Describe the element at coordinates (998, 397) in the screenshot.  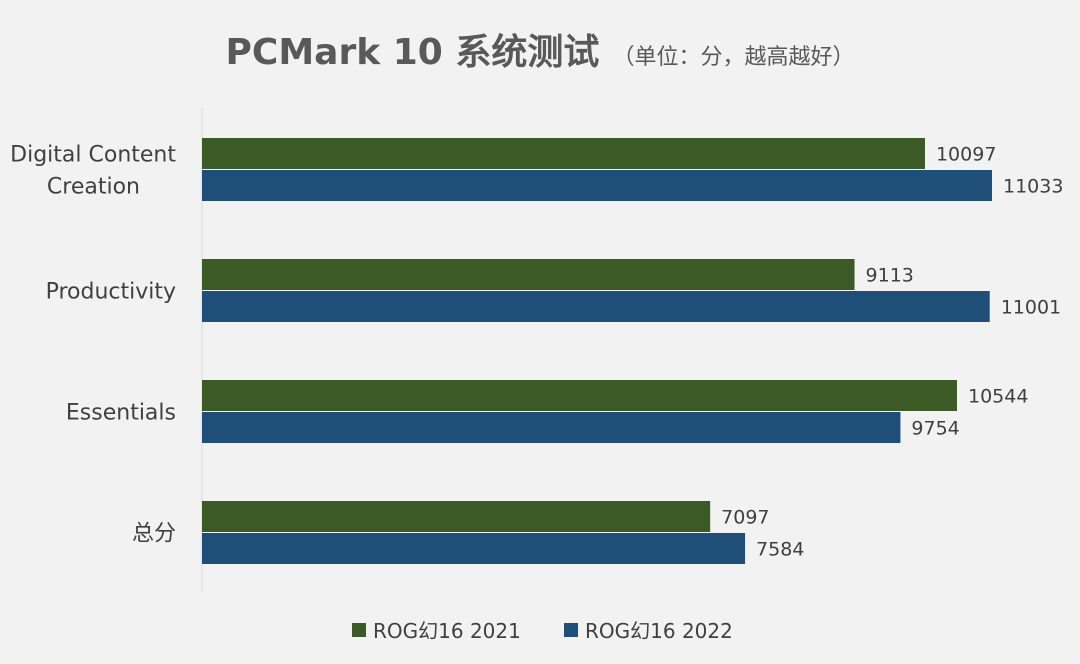
I see `data-label: 10544` at that location.